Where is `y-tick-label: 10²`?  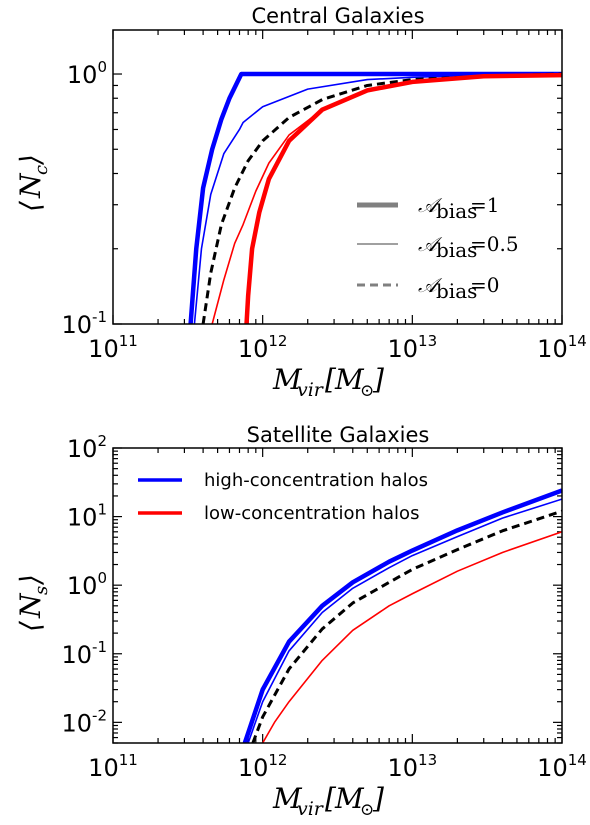 y-tick-label: 10² is located at coordinates (87, 447).